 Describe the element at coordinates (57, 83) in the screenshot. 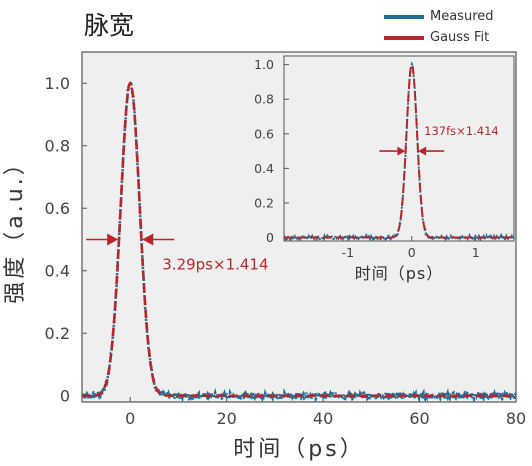

I see `main-y-tick-label: 1.0` at that location.